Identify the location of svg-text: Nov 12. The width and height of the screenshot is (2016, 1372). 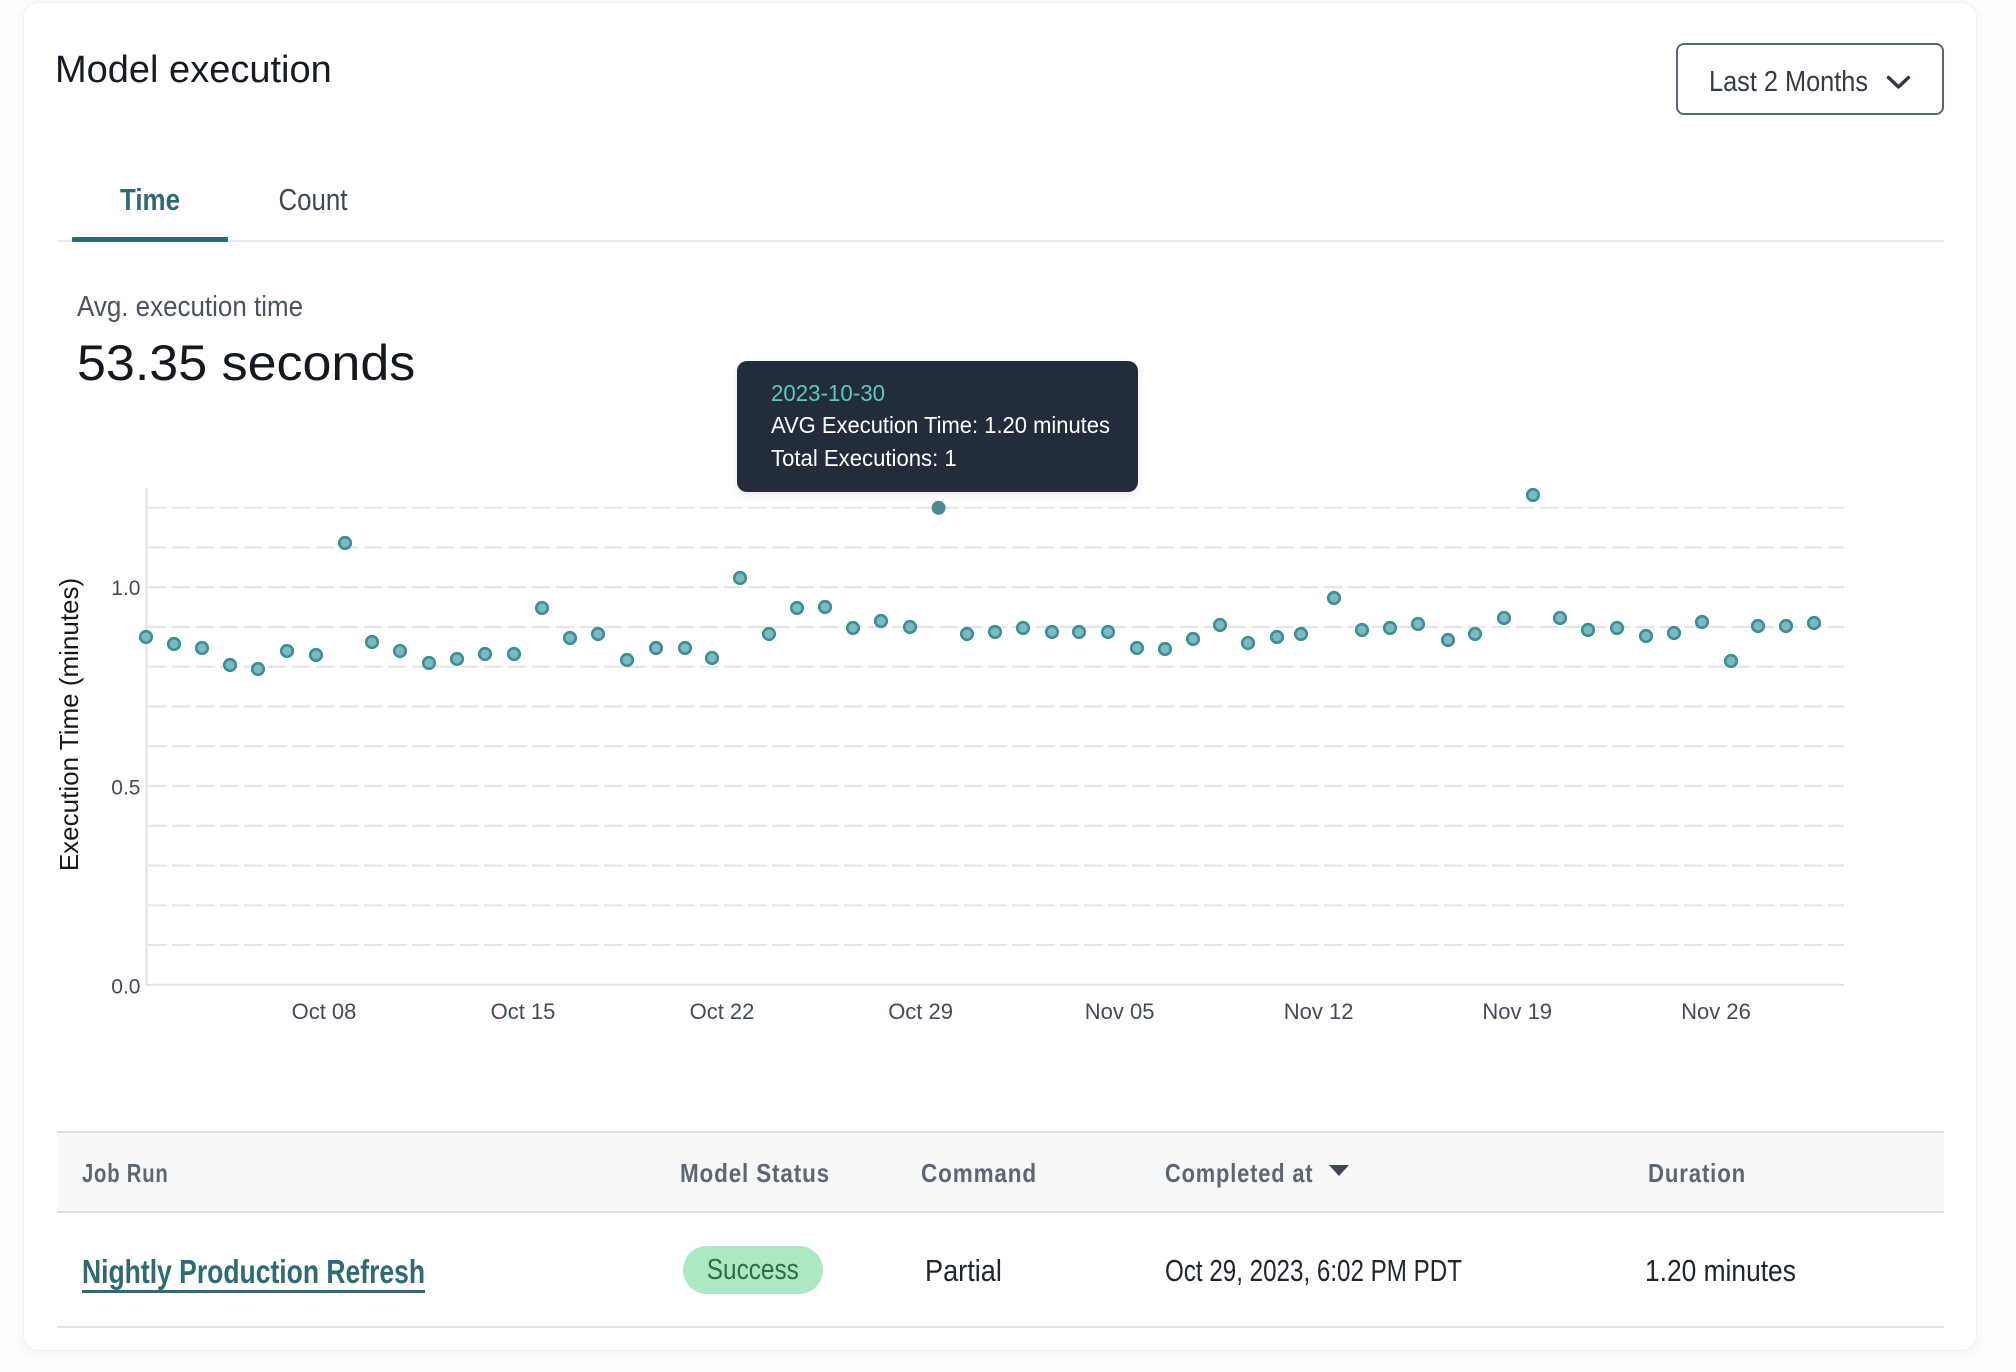
(1319, 1011).